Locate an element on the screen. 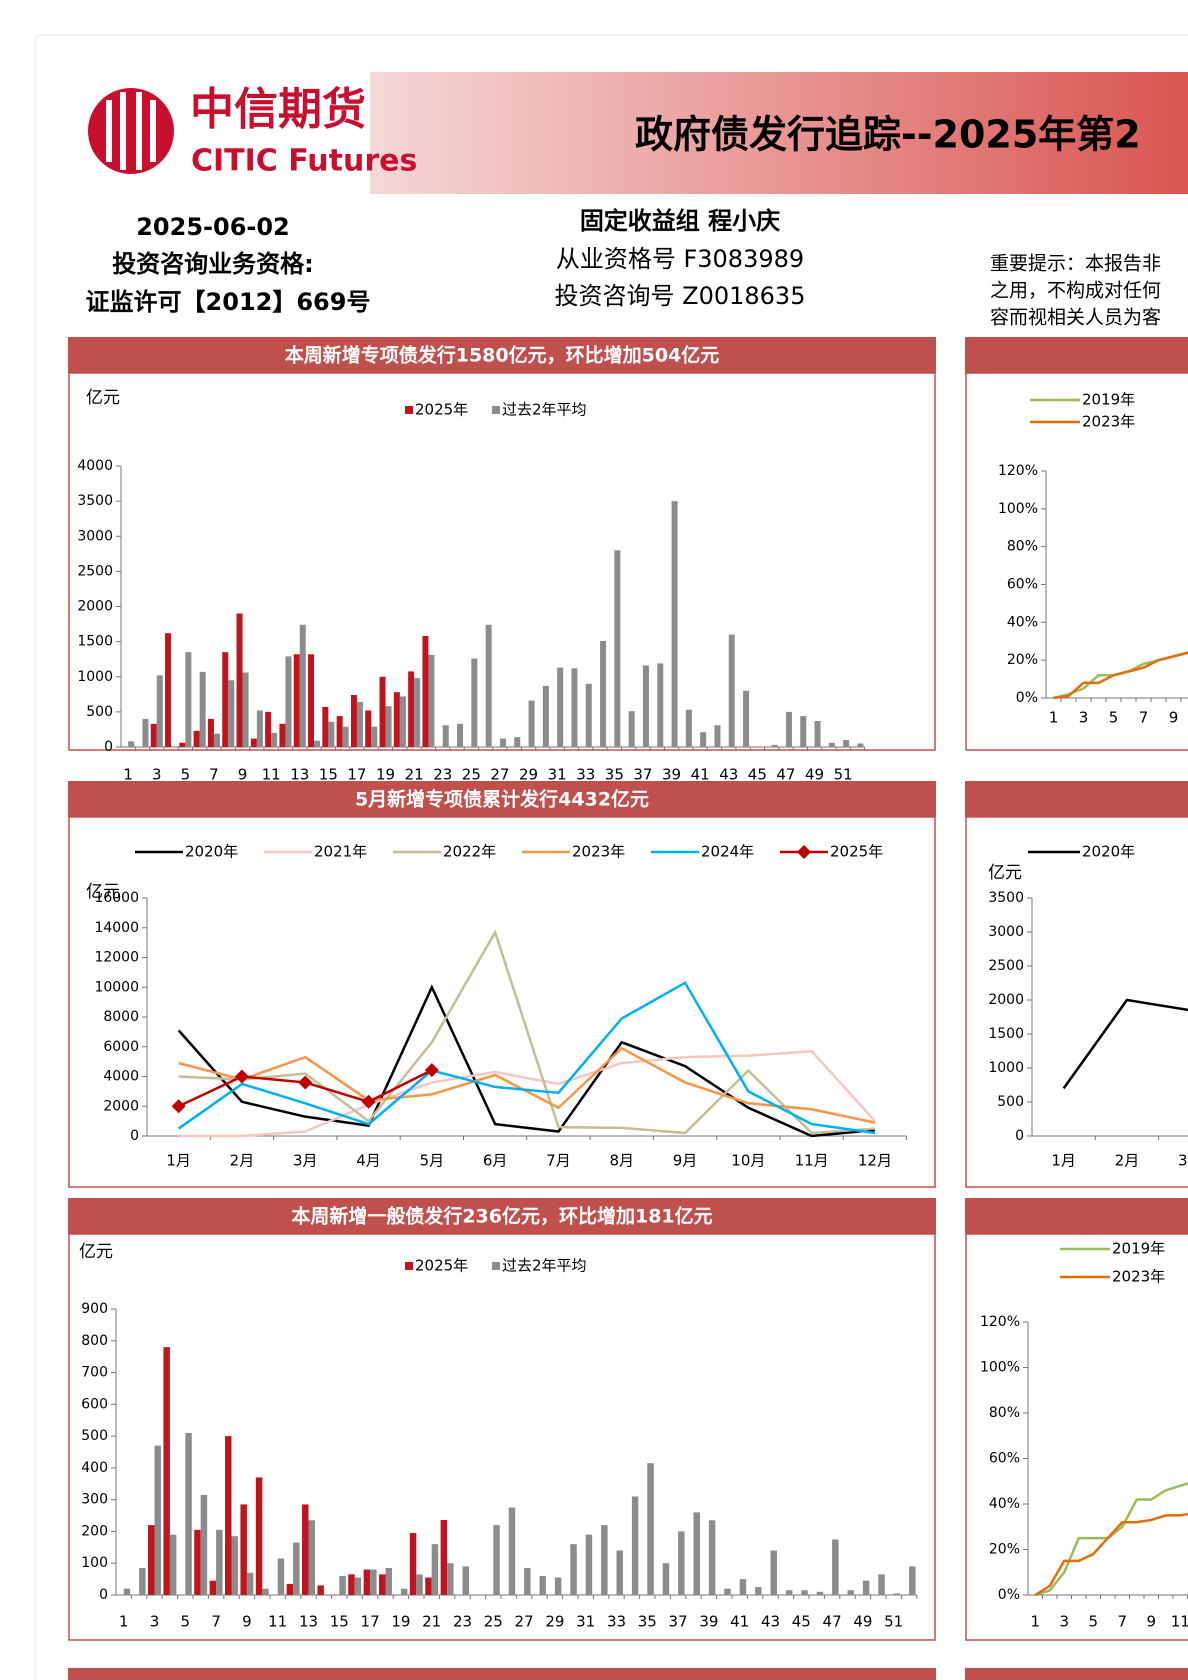 The image size is (1188, 1680). notice: 之用，不构成对任何 is located at coordinates (1075, 291).